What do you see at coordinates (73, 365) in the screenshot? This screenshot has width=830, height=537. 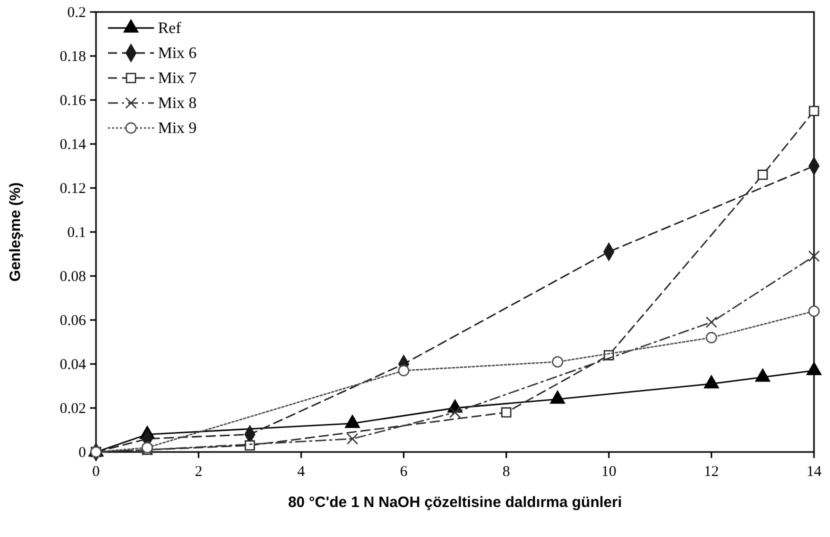 I see `y-tick-label: 0.04` at bounding box center [73, 365].